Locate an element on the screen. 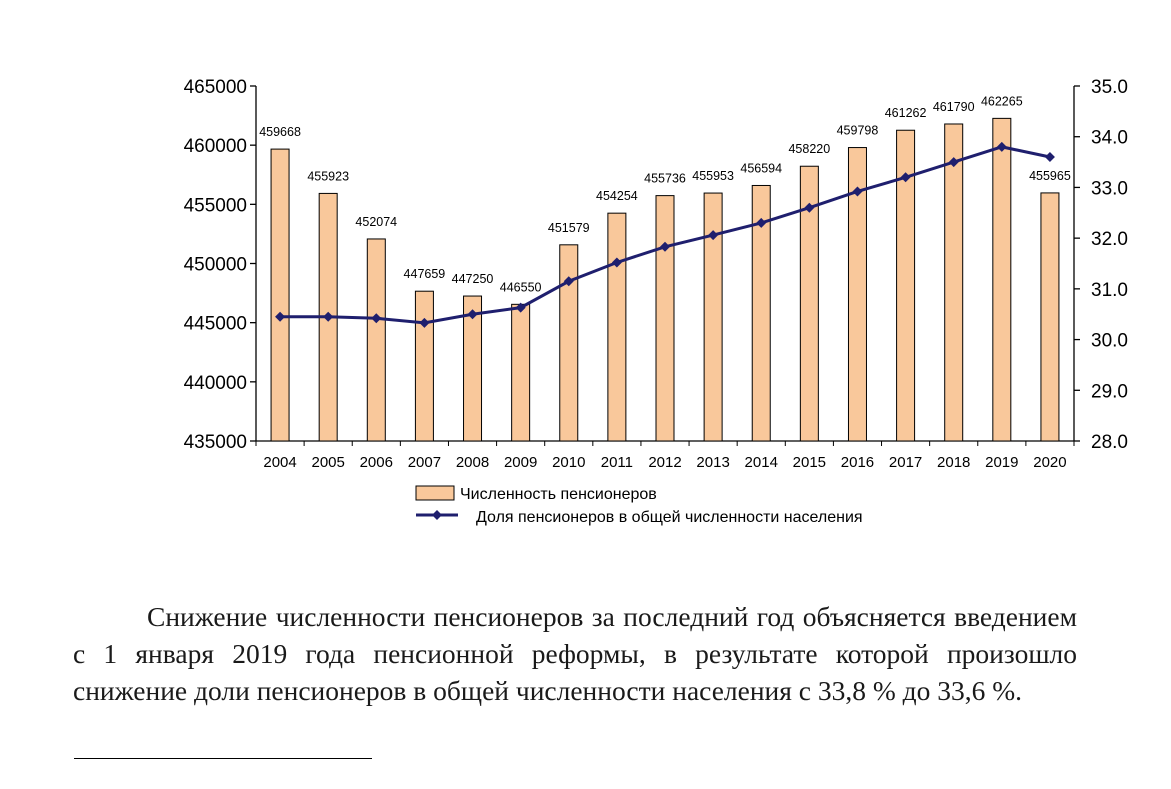 This screenshot has height=789, width=1171. x-axis-tick-label: 2016 is located at coordinates (857, 462).